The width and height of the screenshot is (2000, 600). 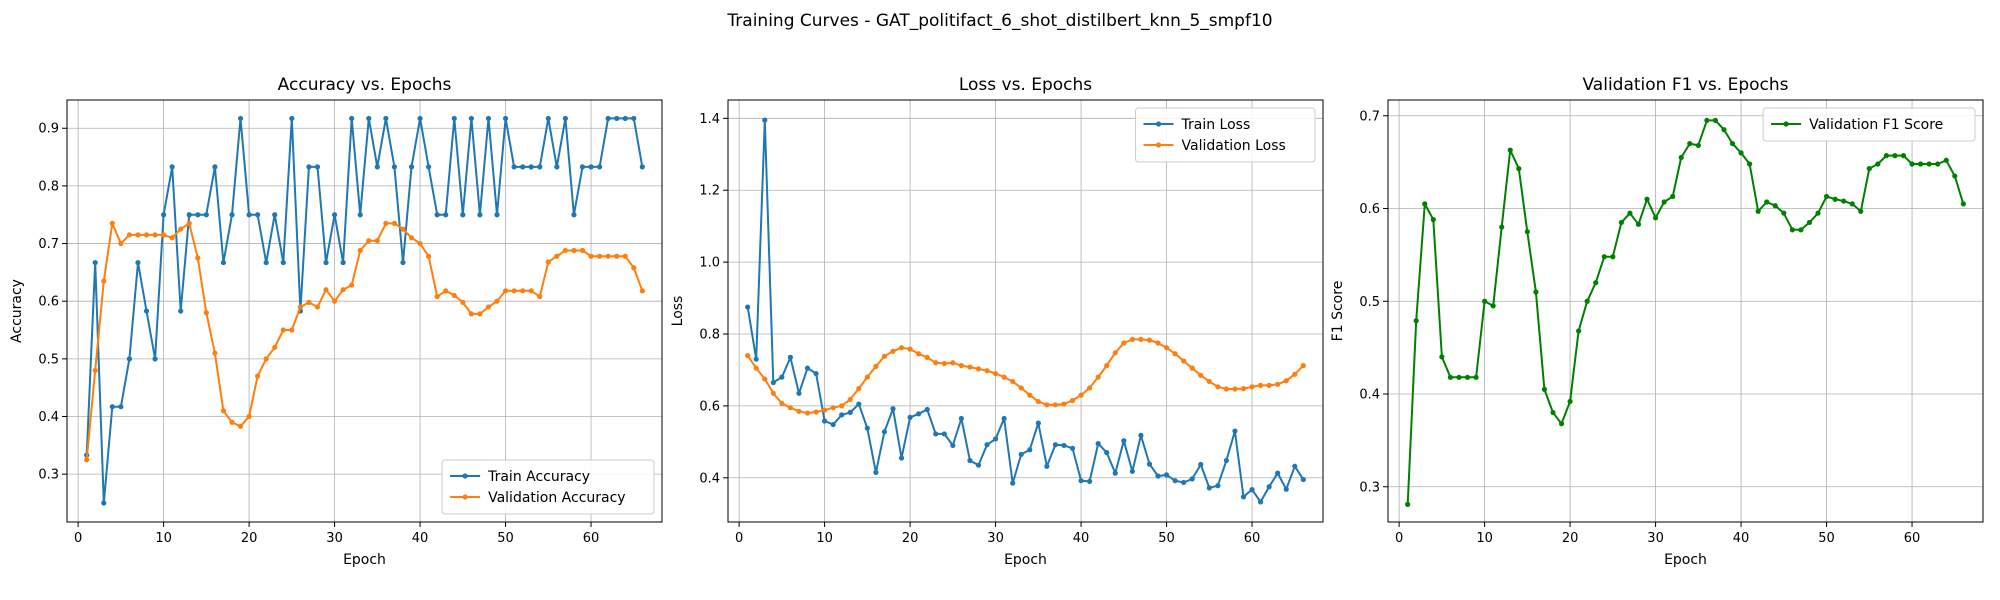 I want to click on x-axis-label: Epoch, so click(x=364, y=560).